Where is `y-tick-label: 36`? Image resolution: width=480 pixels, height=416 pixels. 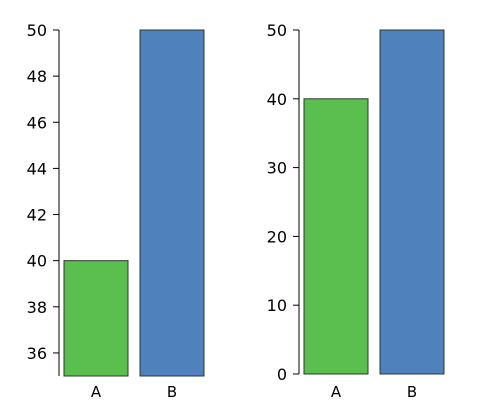 y-tick-label: 36 is located at coordinates (37, 353).